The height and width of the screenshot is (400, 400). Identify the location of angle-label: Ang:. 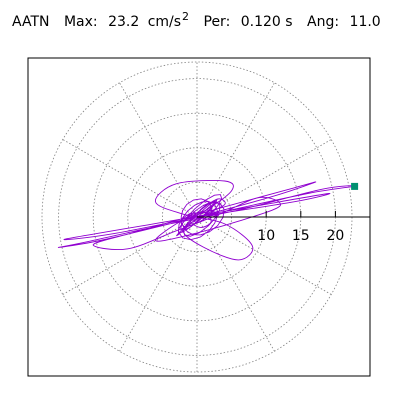
(323, 22).